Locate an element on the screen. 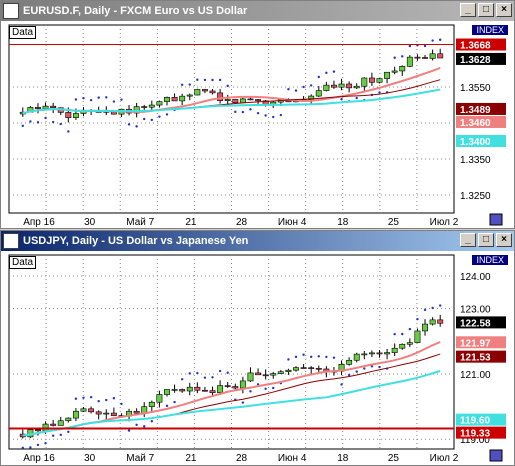  price-badge-label: 1.3628 is located at coordinates (475, 60).